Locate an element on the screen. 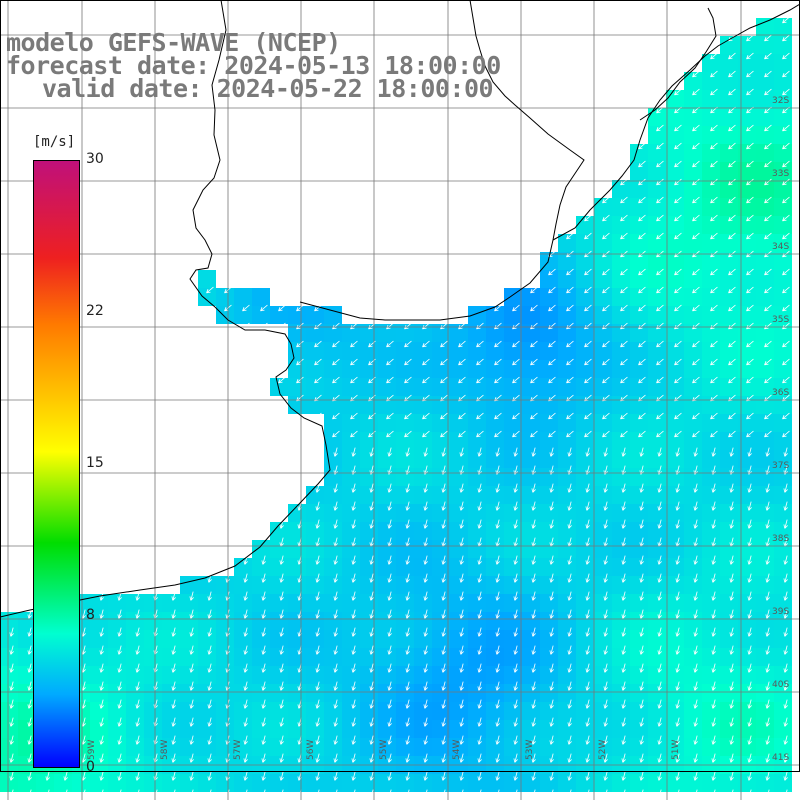 This screenshot has width=800, height=800. longitude-label: 54W is located at coordinates (457, 750).